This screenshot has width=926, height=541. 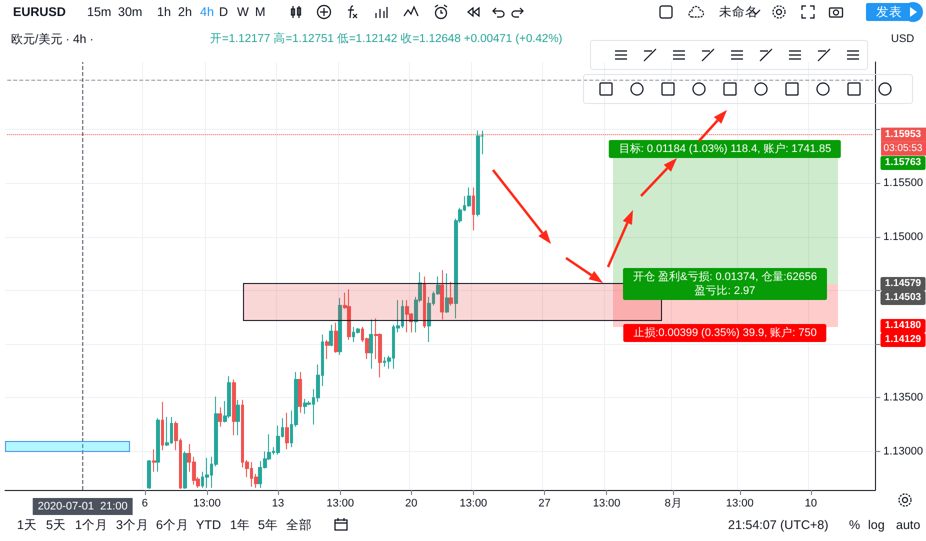 What do you see at coordinates (240, 525) in the screenshot?
I see `text: 1年` at bounding box center [240, 525].